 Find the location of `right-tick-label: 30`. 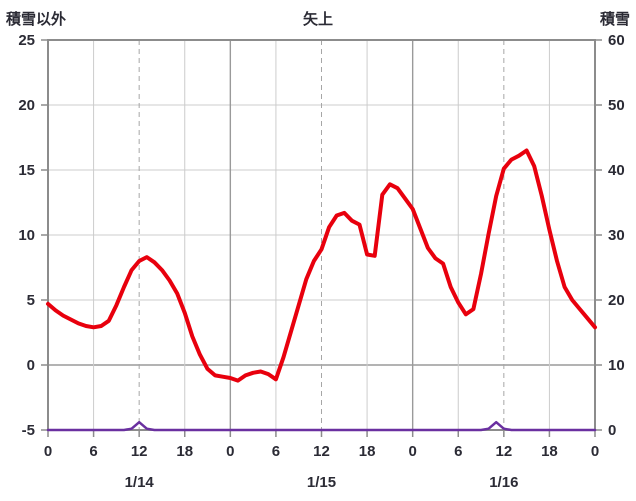

right-tick-label: 30 is located at coordinates (616, 235).